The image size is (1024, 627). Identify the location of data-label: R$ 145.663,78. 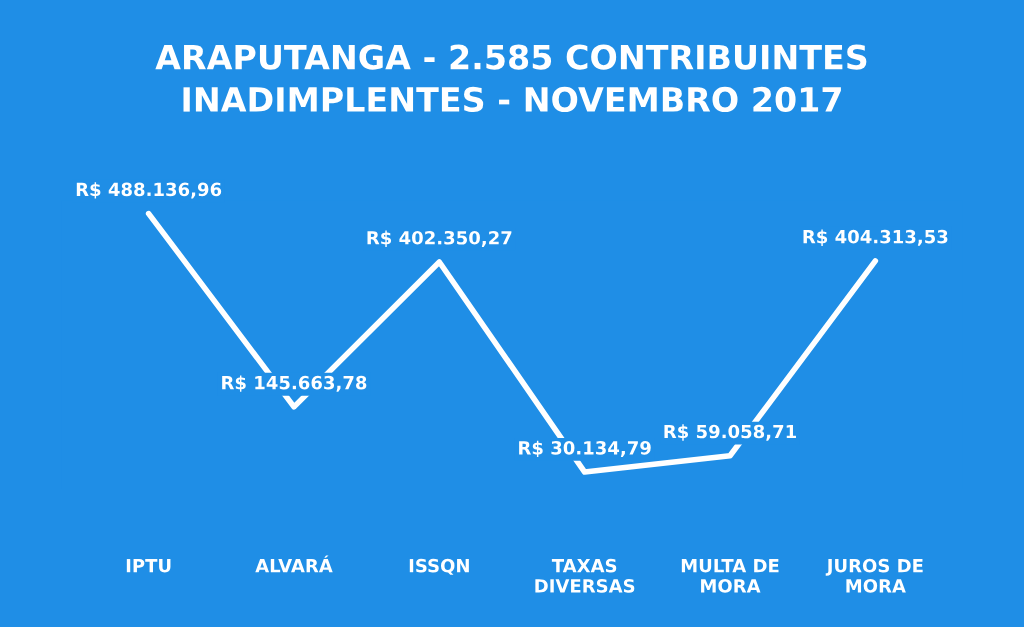
(294, 383).